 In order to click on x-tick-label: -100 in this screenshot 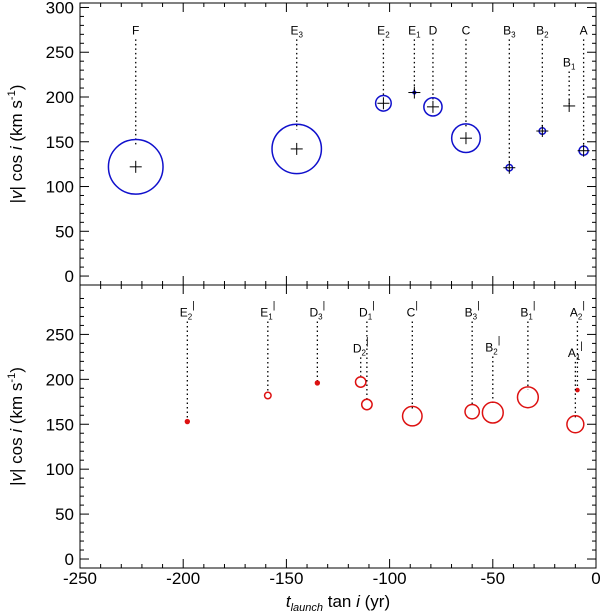, I will do `click(390, 578)`.